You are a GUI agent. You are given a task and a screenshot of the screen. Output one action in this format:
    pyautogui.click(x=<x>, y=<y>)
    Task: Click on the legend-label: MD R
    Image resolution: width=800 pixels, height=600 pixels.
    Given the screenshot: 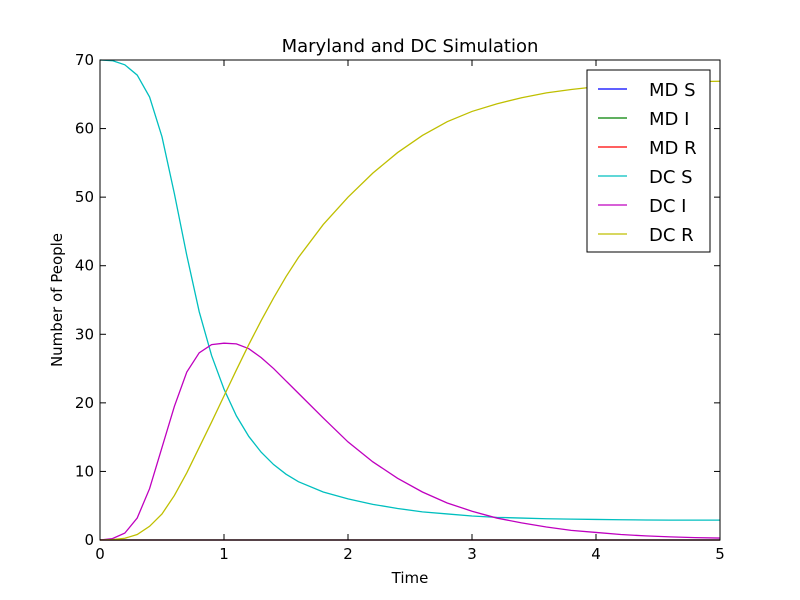 What is the action you would take?
    pyautogui.click(x=673, y=148)
    